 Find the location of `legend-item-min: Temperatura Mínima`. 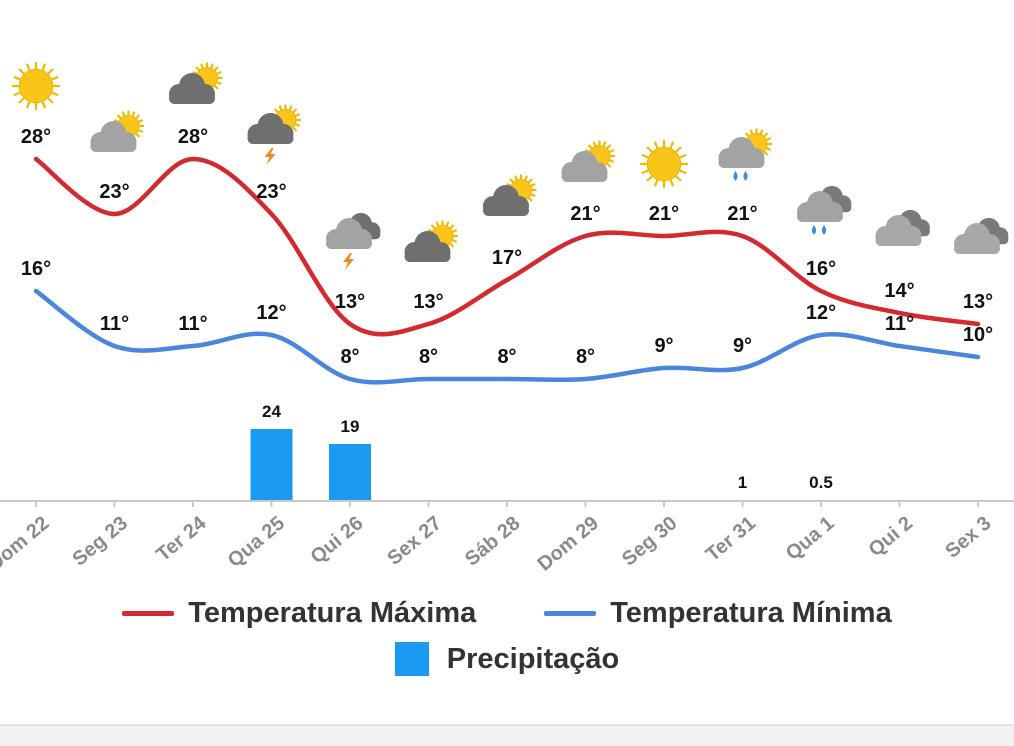

legend-item-min: Temperatura Mínima is located at coordinates (718, 613).